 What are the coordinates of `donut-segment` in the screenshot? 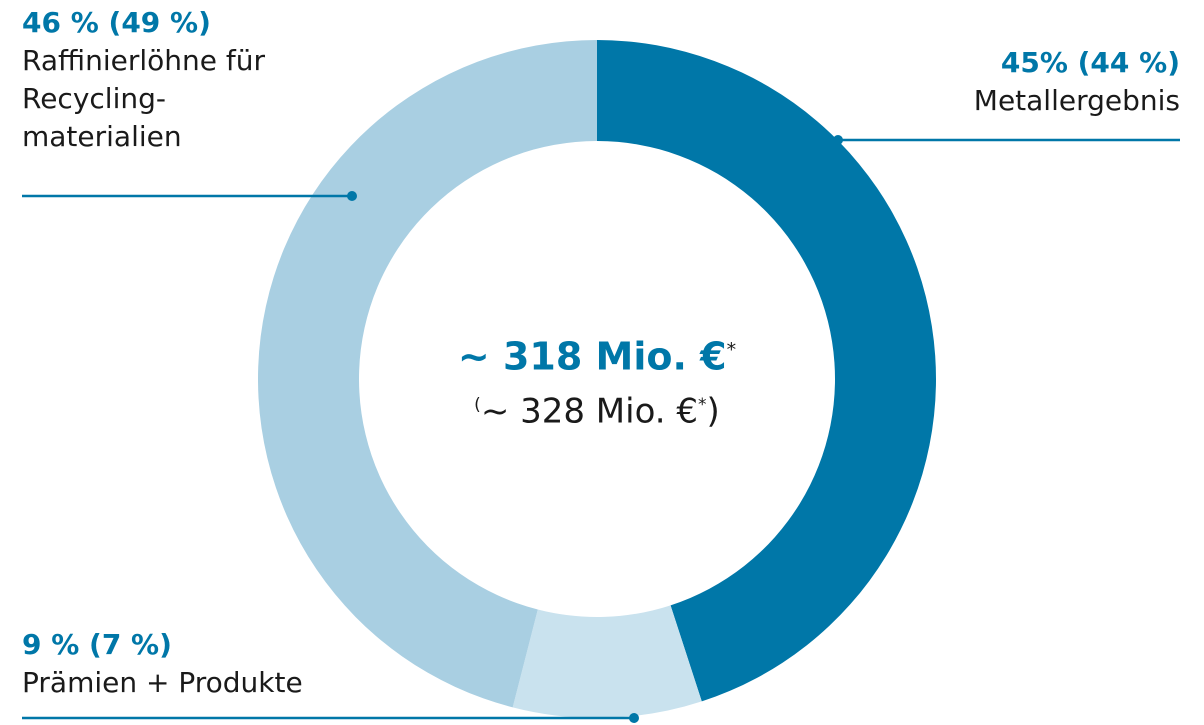 It's located at (607, 661).